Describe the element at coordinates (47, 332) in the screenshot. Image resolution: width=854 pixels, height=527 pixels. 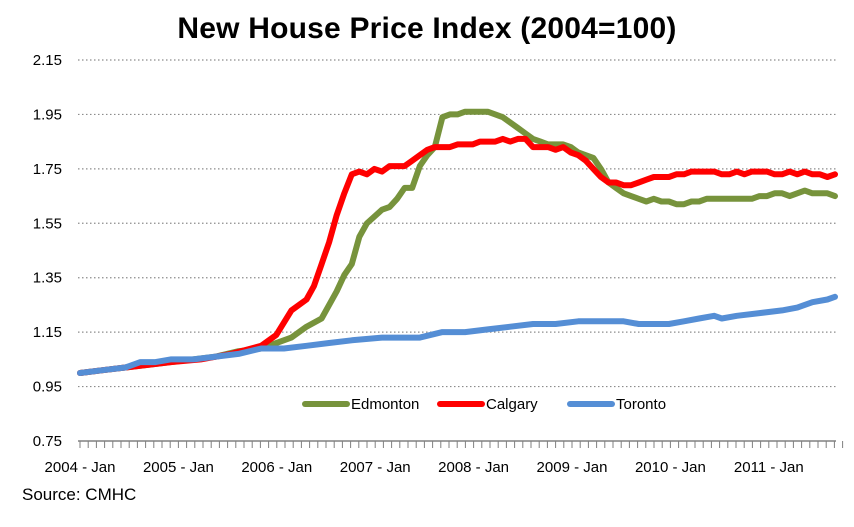
I see `y-tick-label: 1.15` at that location.